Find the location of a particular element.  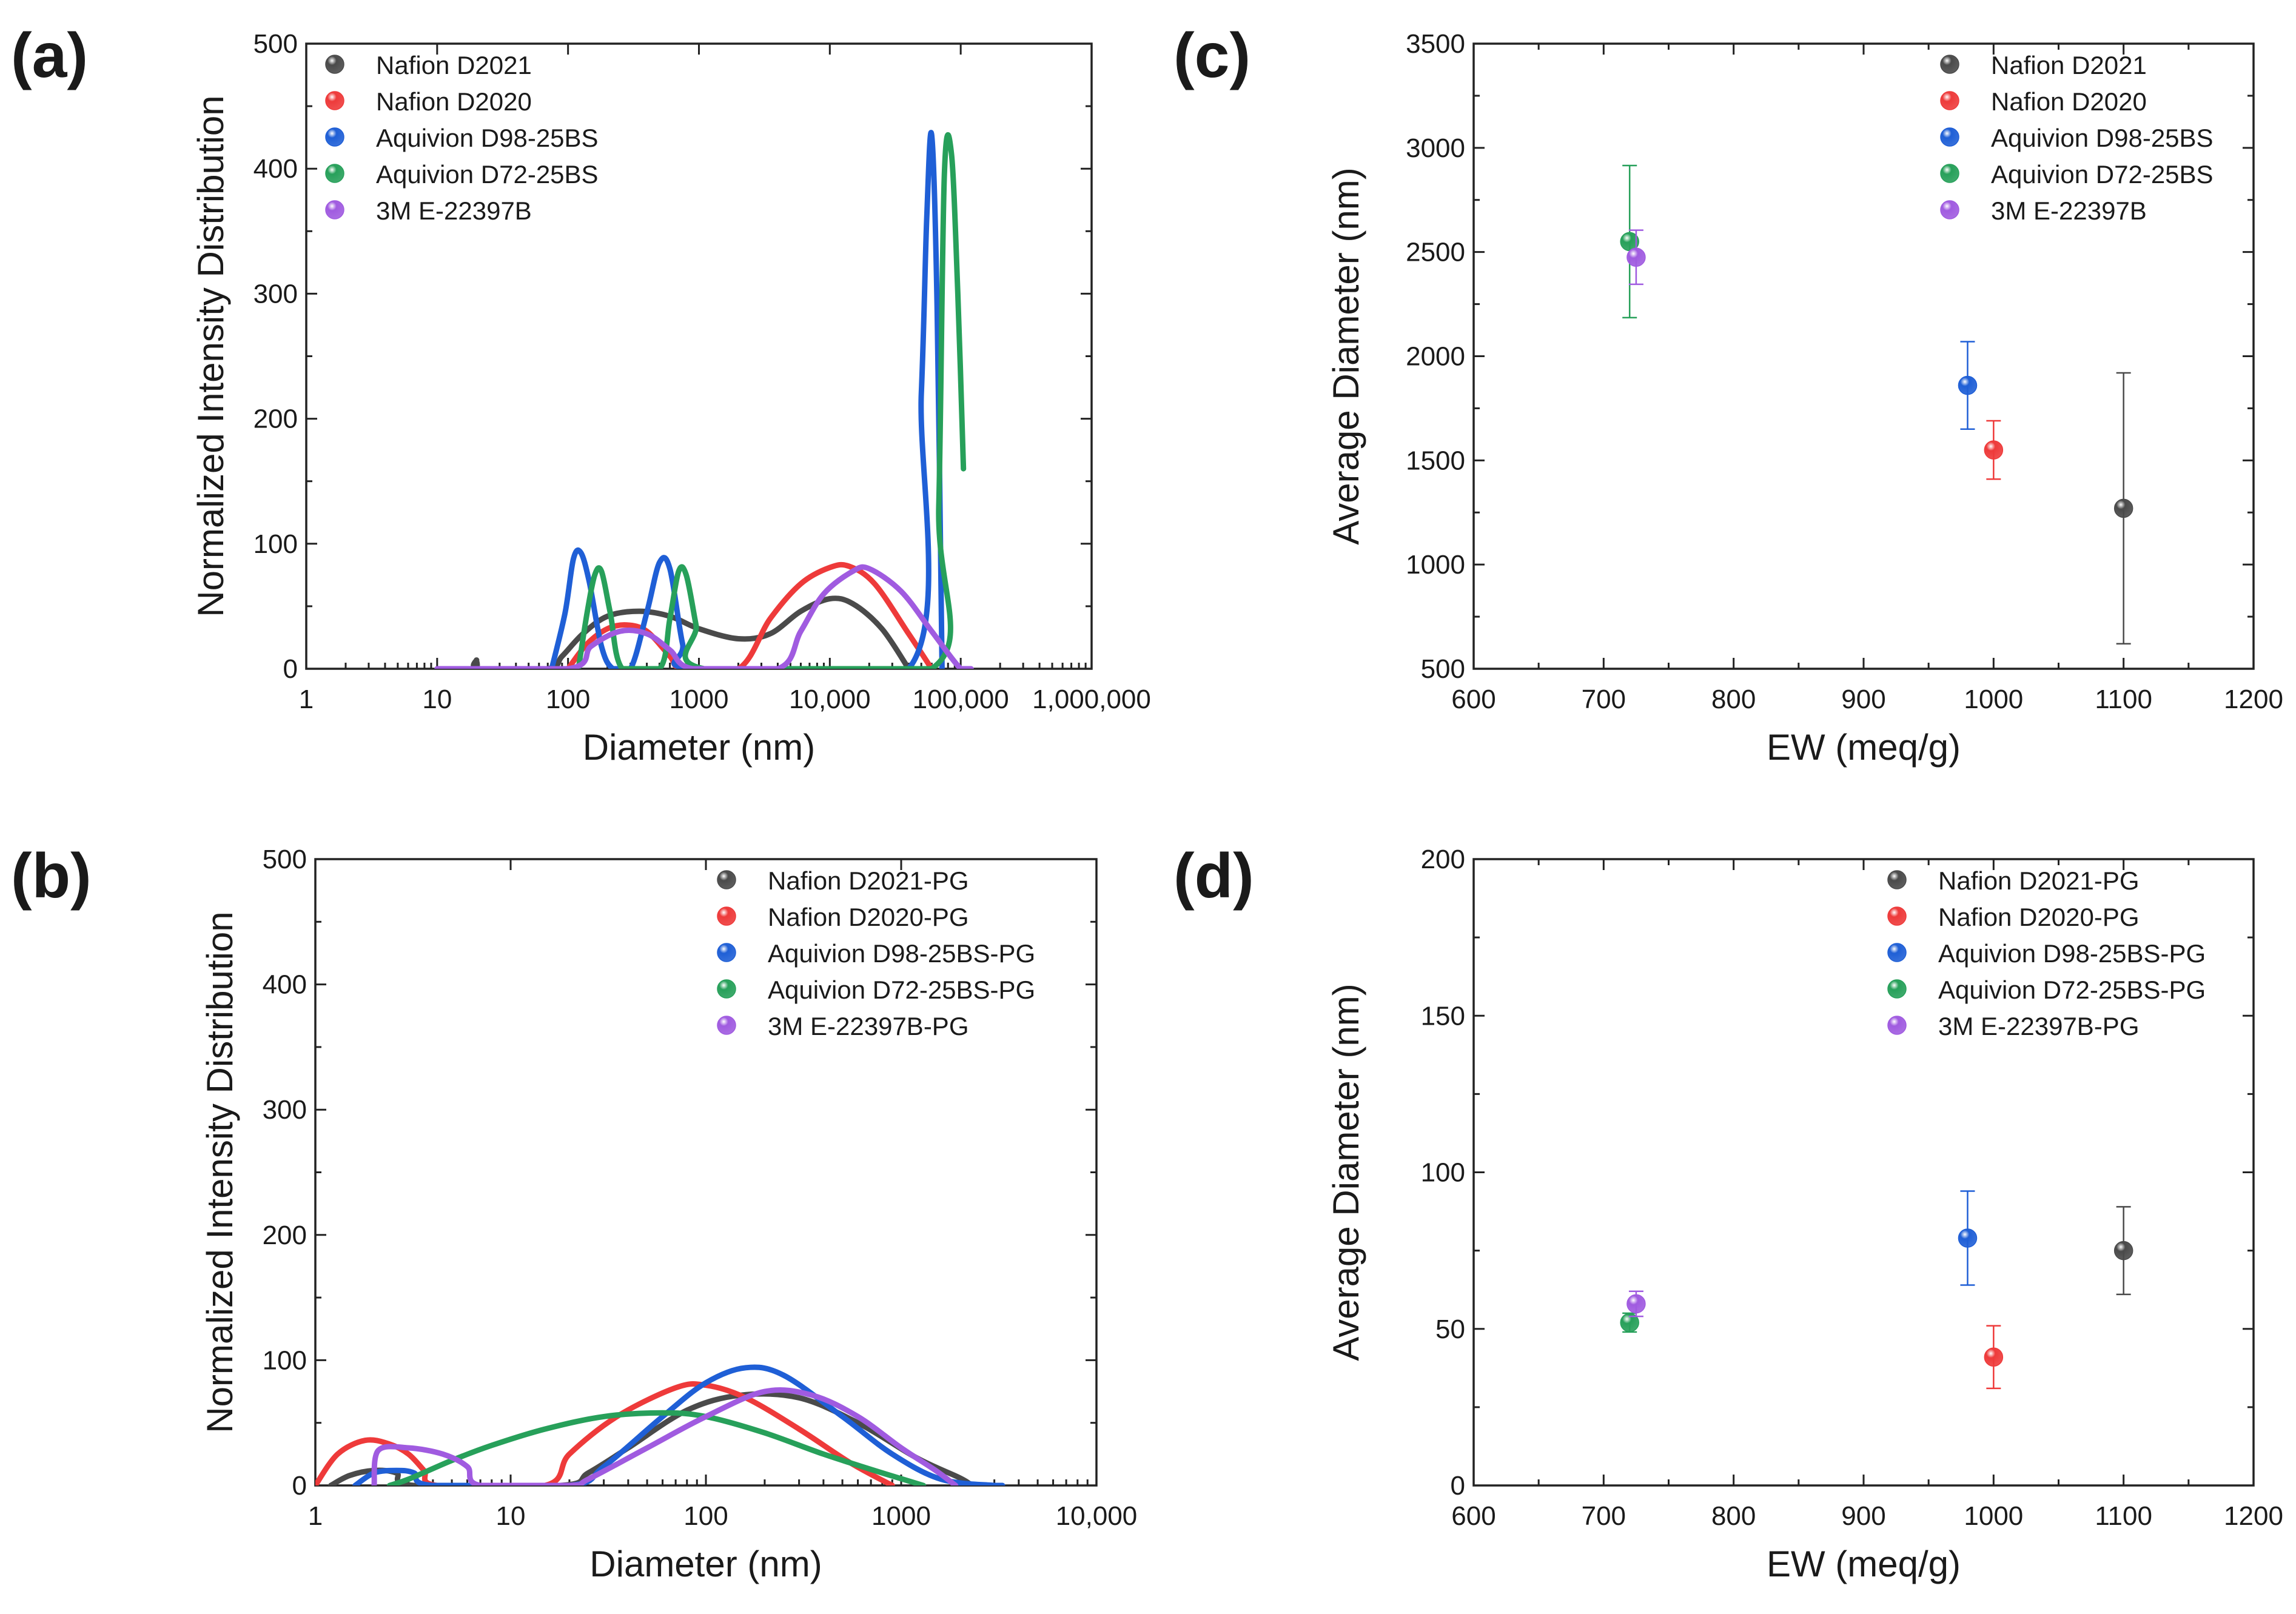

legend-label: Aquivion D98-25BS-PG is located at coordinates (2072, 953).